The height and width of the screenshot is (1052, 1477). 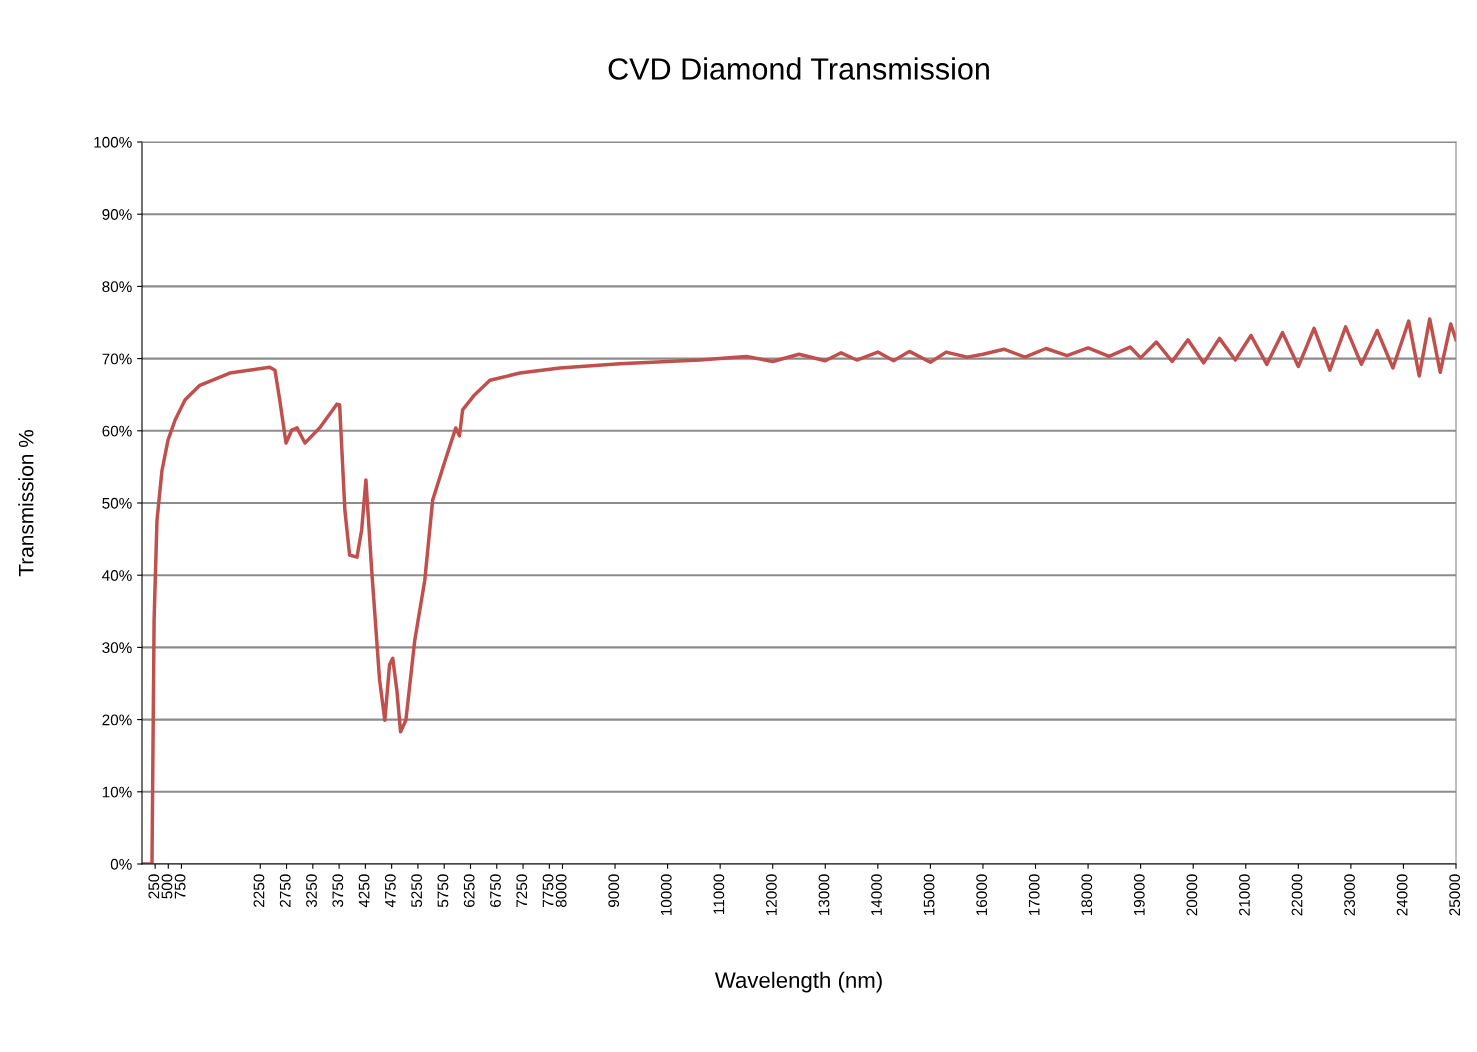 I want to click on x-tick-label: 25000, so click(x=1455, y=895).